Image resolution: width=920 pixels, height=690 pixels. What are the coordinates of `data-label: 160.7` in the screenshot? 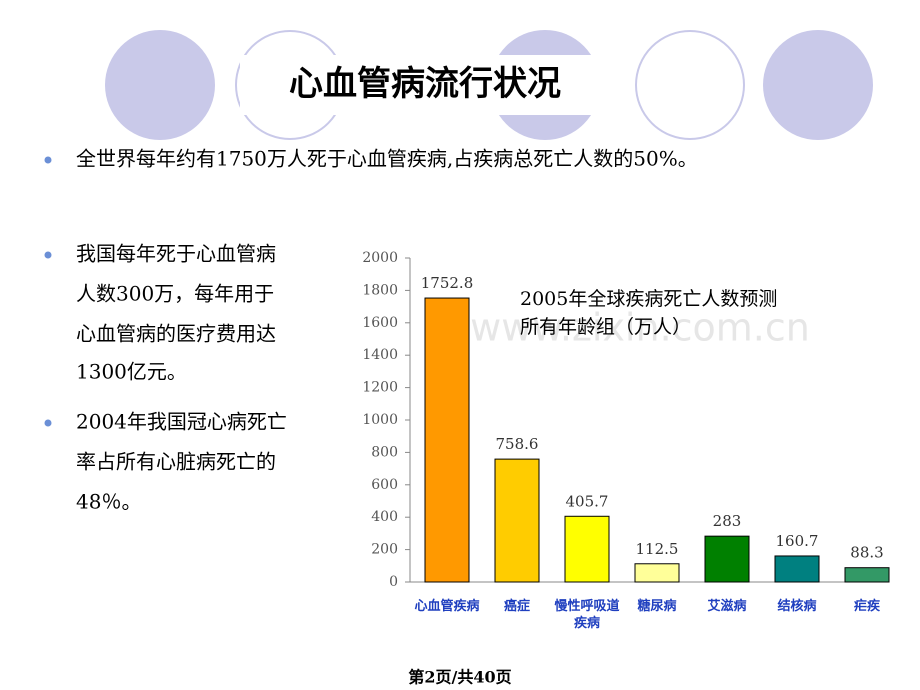 It's located at (797, 541).